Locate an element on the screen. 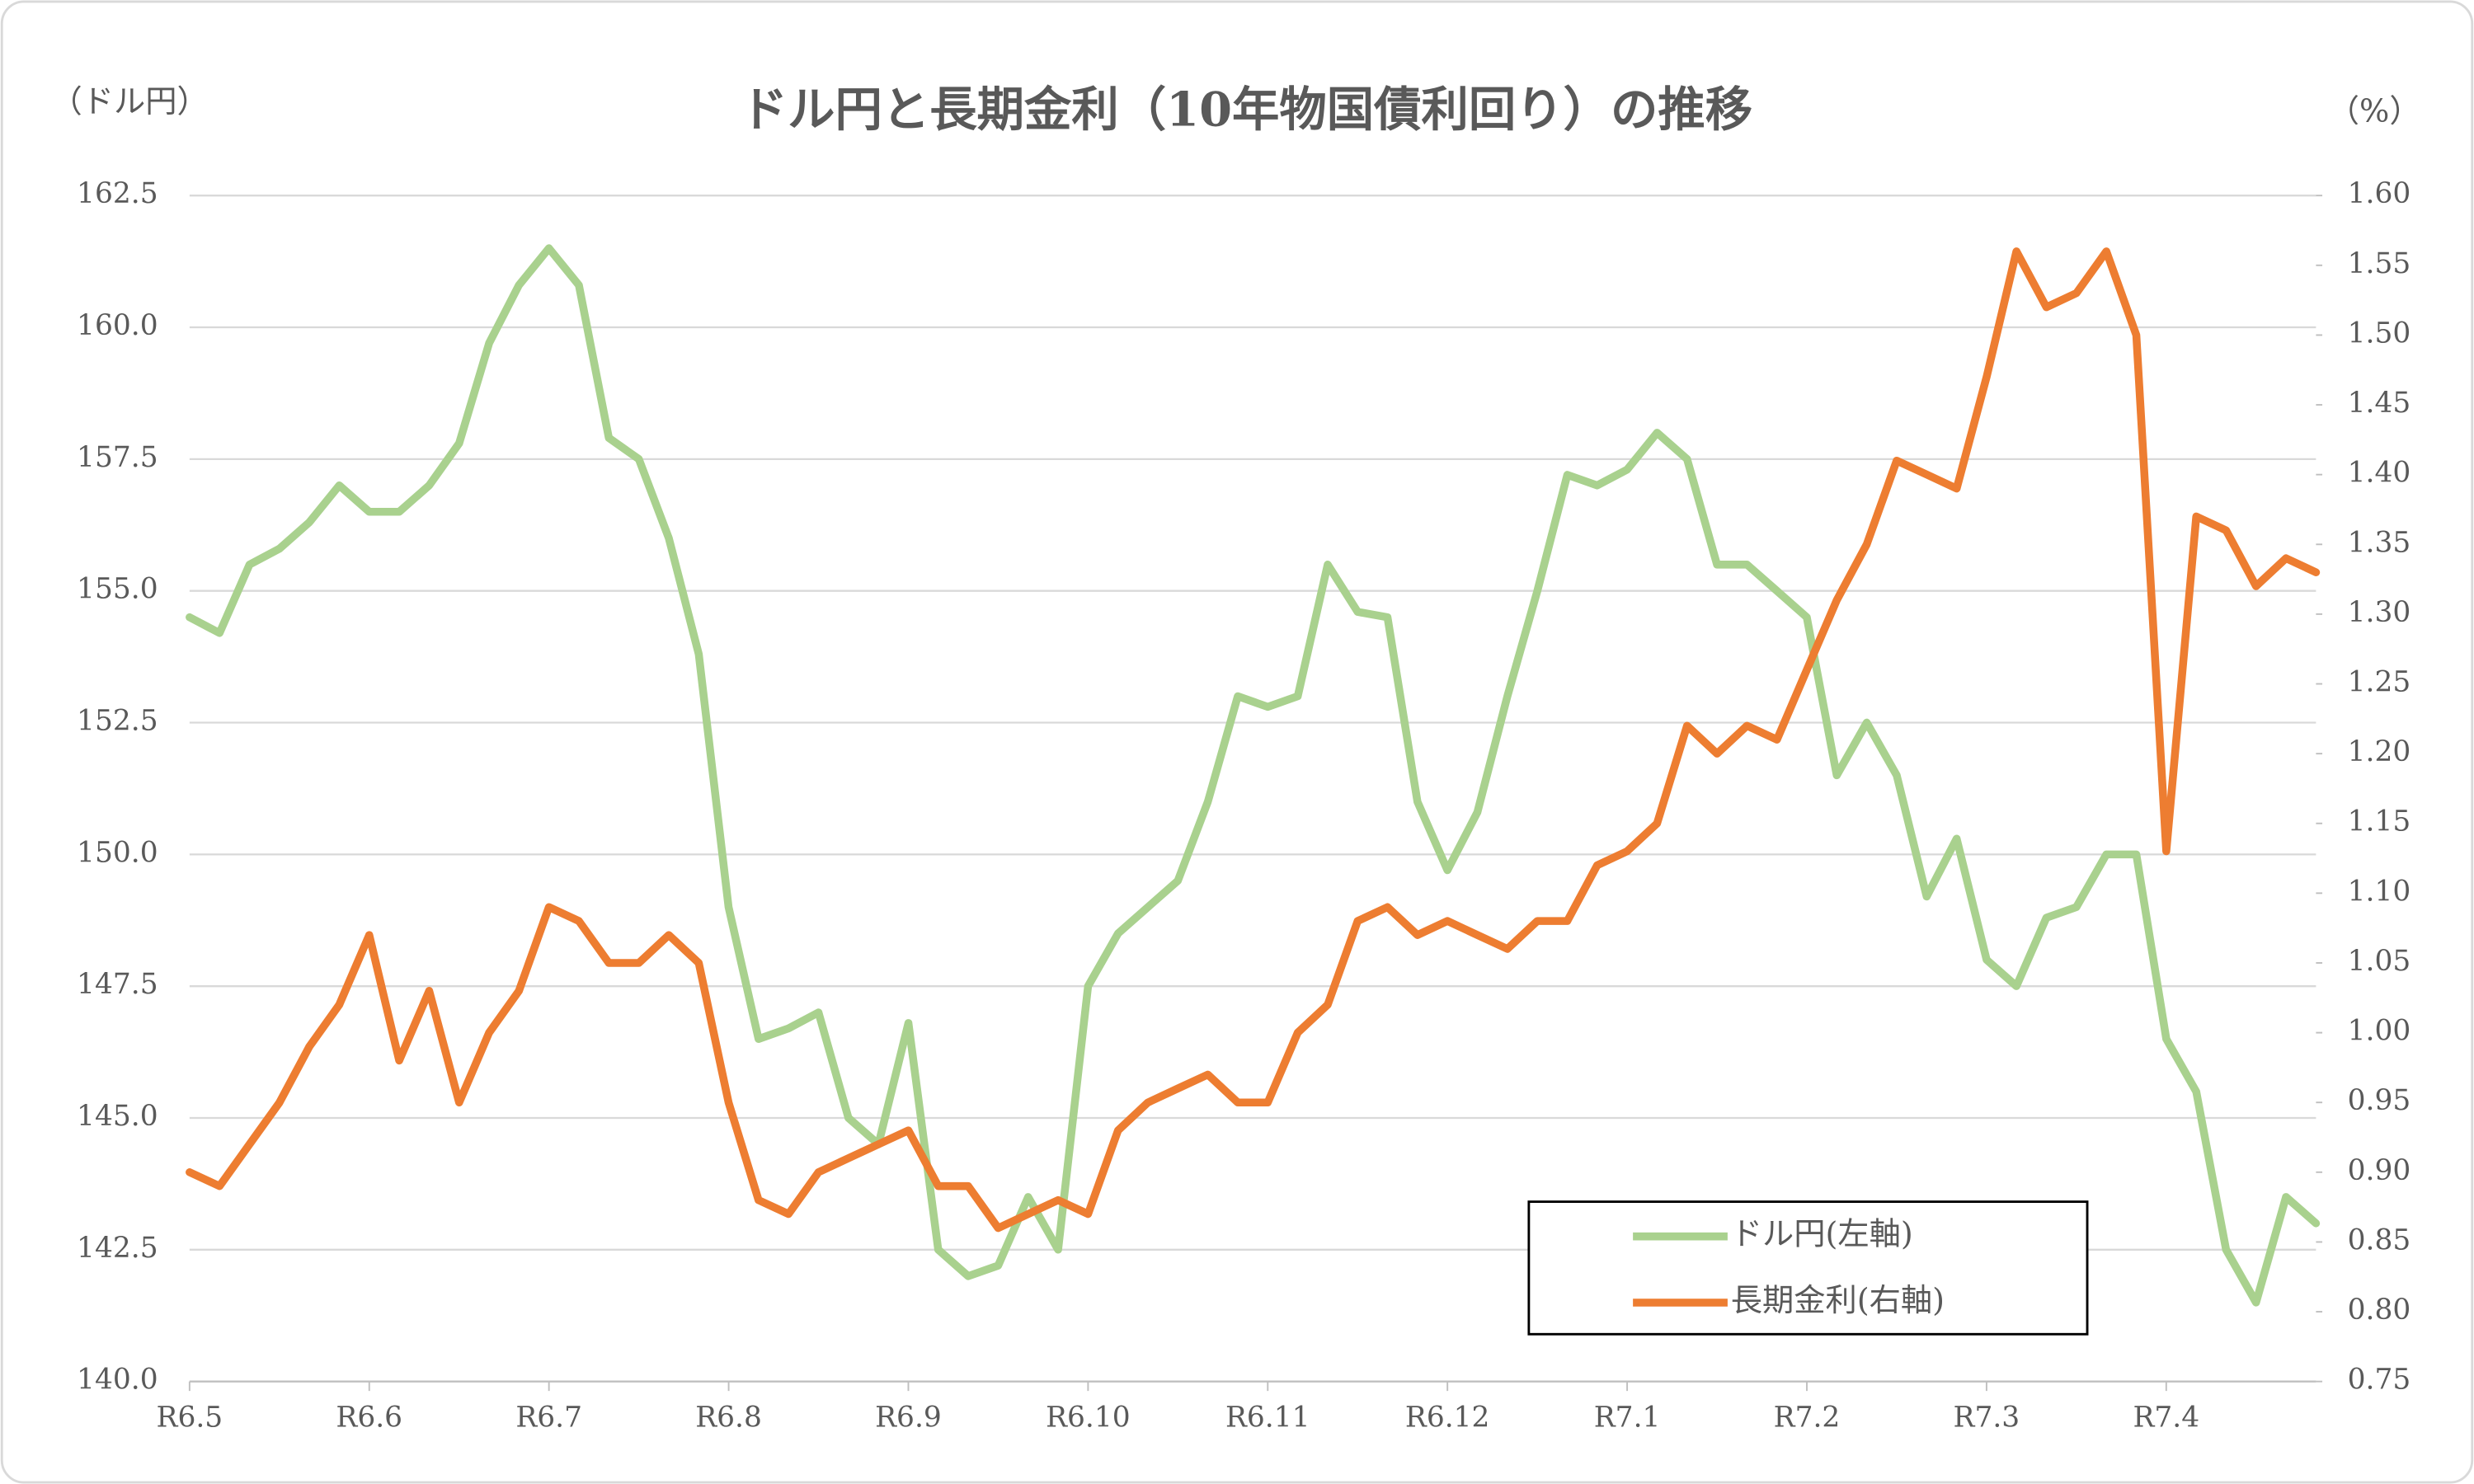 The width and height of the screenshot is (2474, 1484). chart-title: ドル円と長期金利（10年物国債利回り）の推移 is located at coordinates (1246, 110).